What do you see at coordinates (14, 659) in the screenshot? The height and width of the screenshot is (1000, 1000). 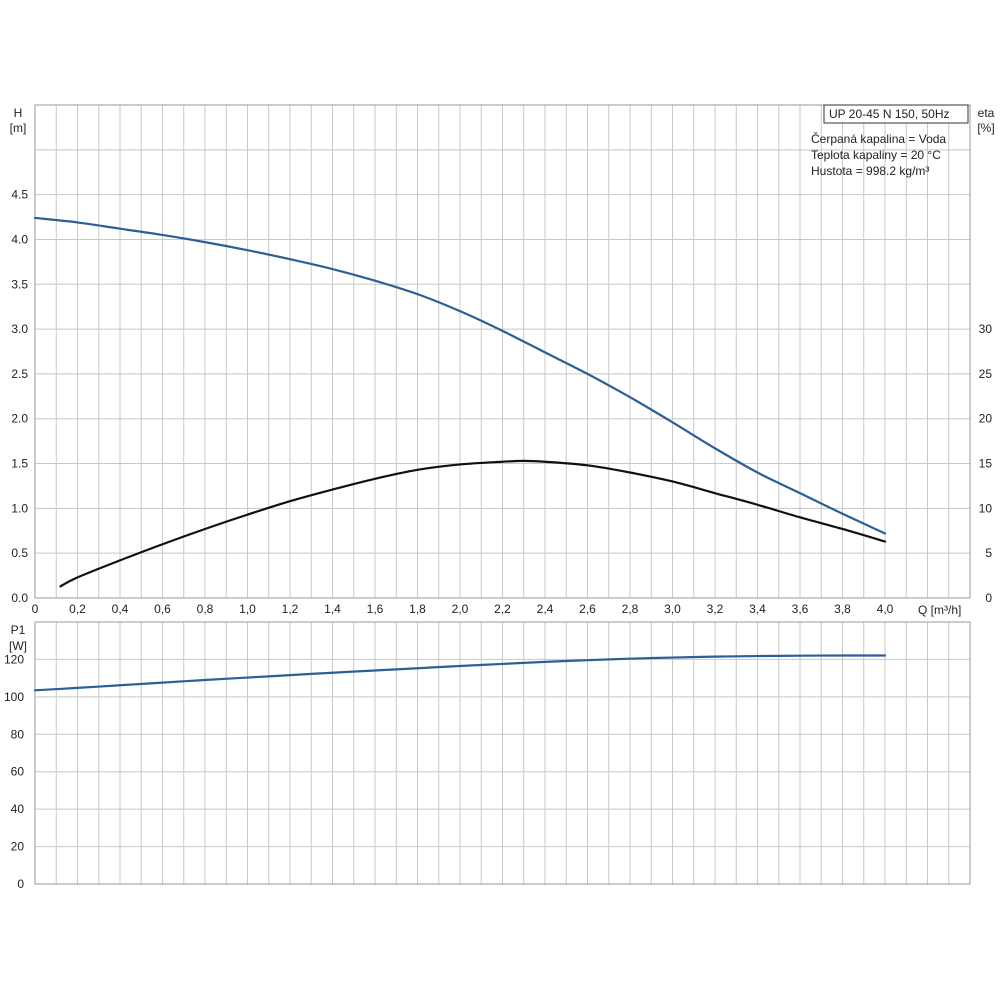 I see `power-tick-label: 120` at bounding box center [14, 659].